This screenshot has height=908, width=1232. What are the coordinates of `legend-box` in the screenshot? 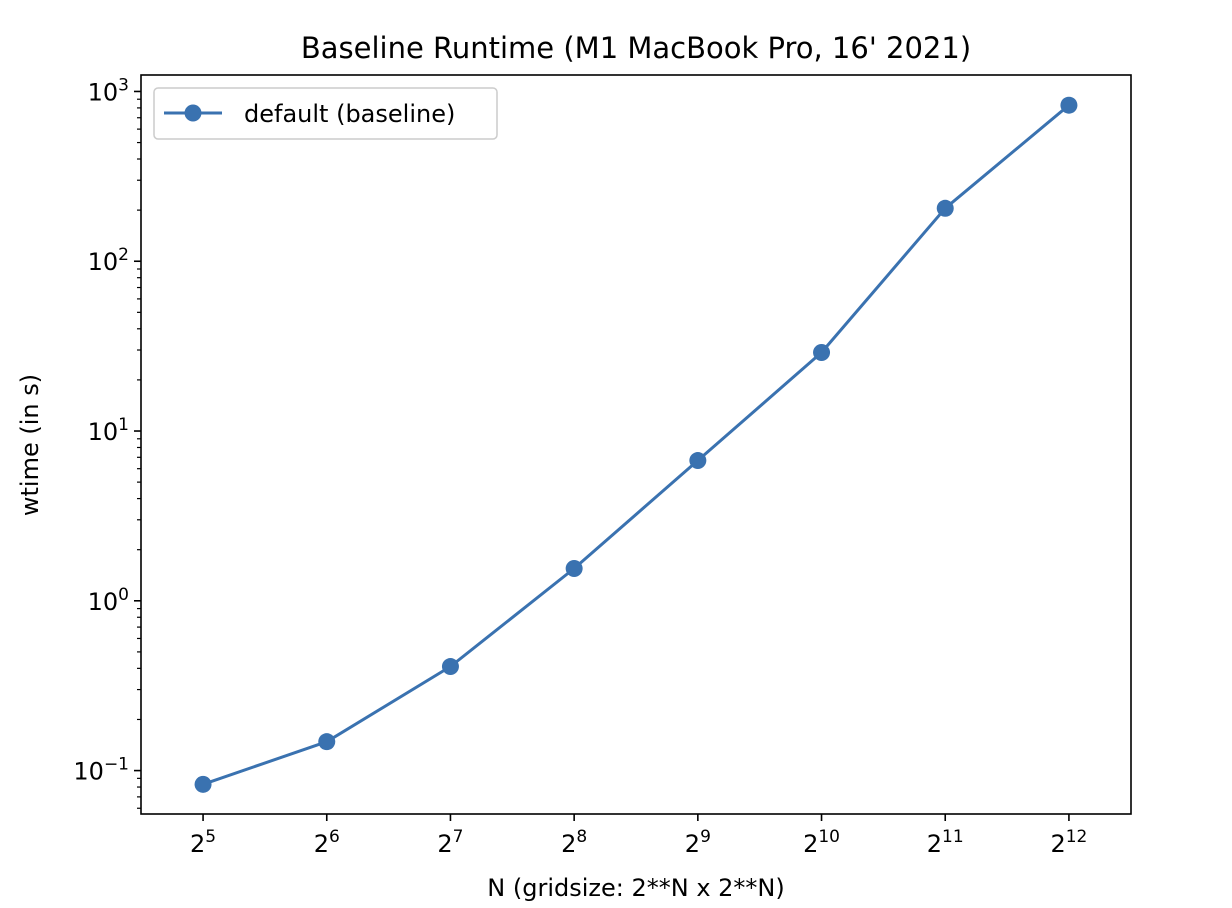 It's located at (325, 113).